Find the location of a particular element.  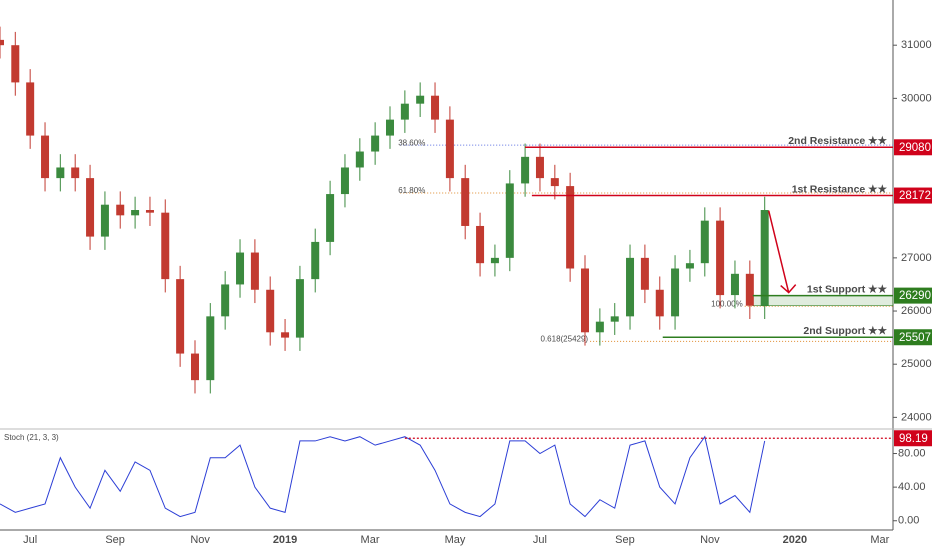

level-label: 2nd Resistance ★★ is located at coordinates (837, 141).